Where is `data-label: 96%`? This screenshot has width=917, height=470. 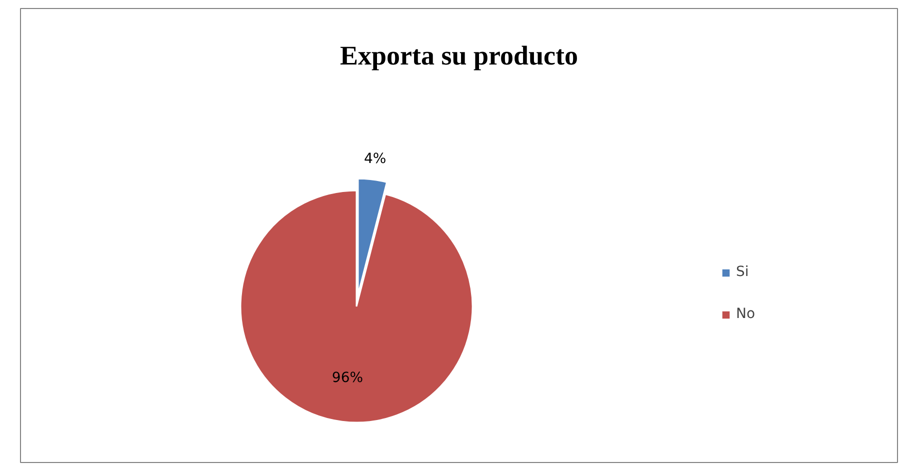
data-label: 96% is located at coordinates (348, 378).